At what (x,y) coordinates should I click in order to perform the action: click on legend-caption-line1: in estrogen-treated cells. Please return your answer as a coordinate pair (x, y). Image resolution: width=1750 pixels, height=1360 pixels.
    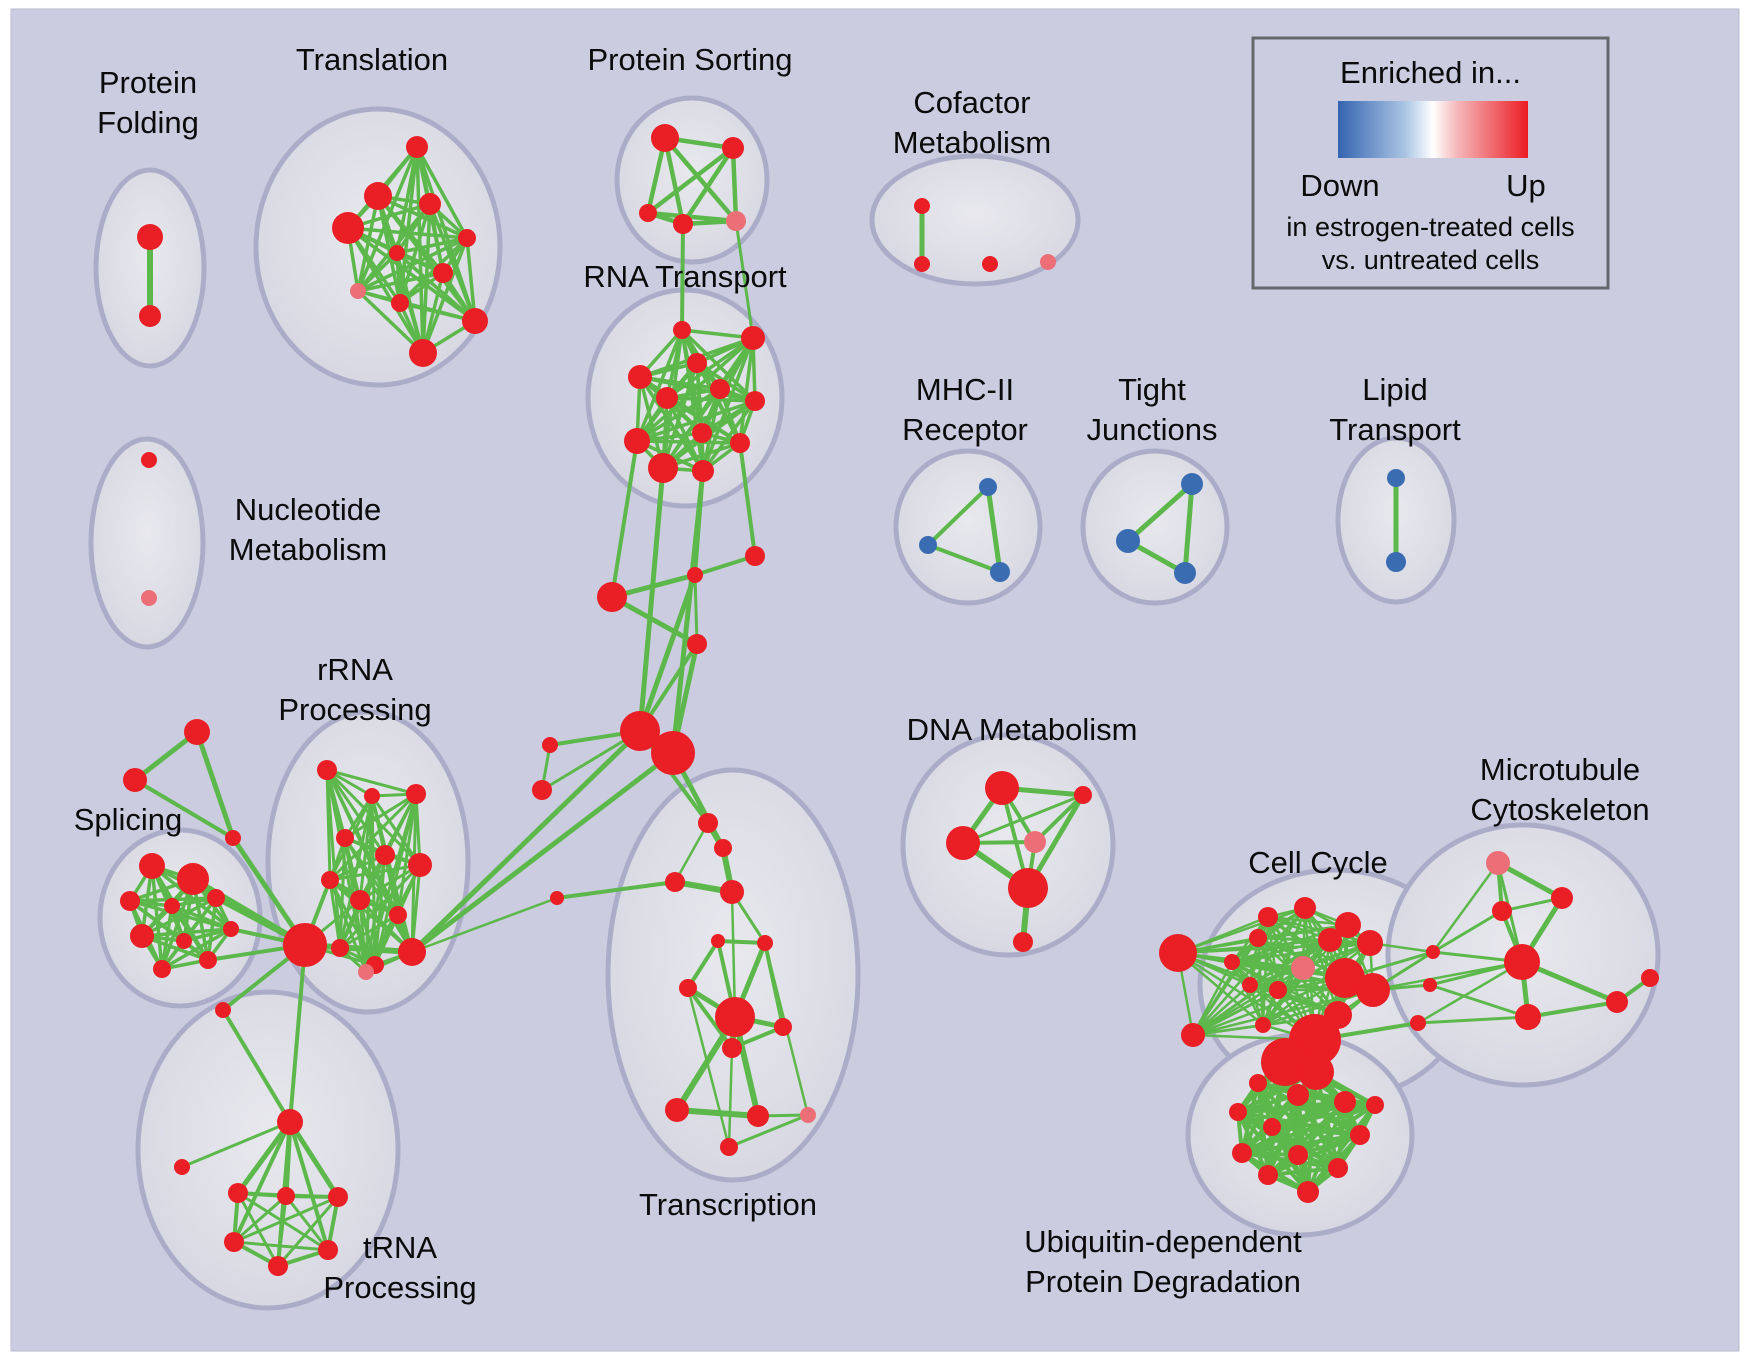
    Looking at the image, I should click on (1430, 227).